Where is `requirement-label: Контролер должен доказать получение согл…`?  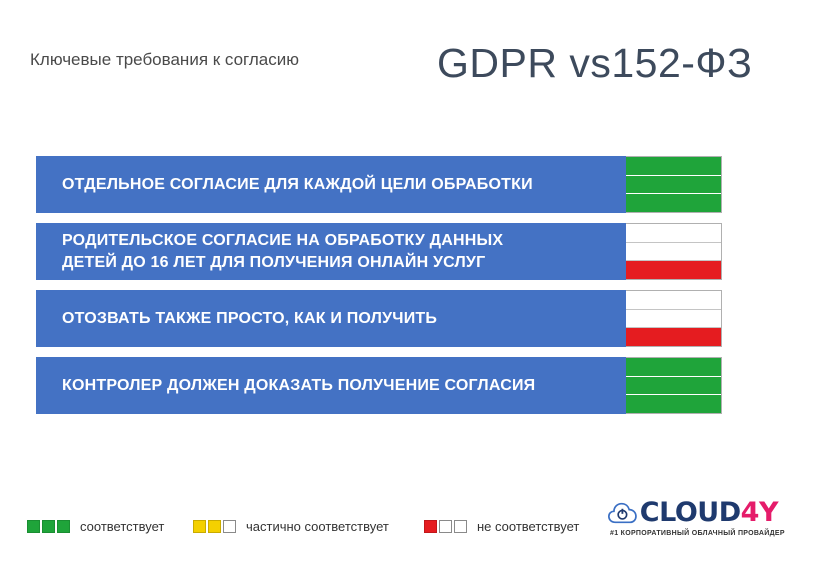
requirement-label: Контролер должен доказать получение согл… is located at coordinates (331, 385).